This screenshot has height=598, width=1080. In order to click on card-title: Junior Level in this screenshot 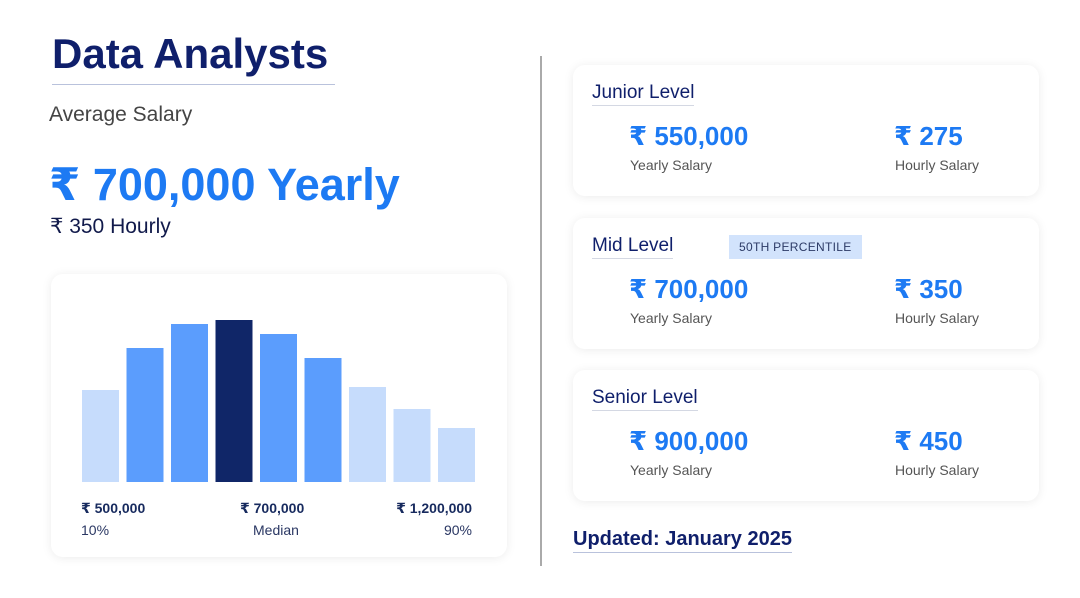, I will do `click(643, 94)`.